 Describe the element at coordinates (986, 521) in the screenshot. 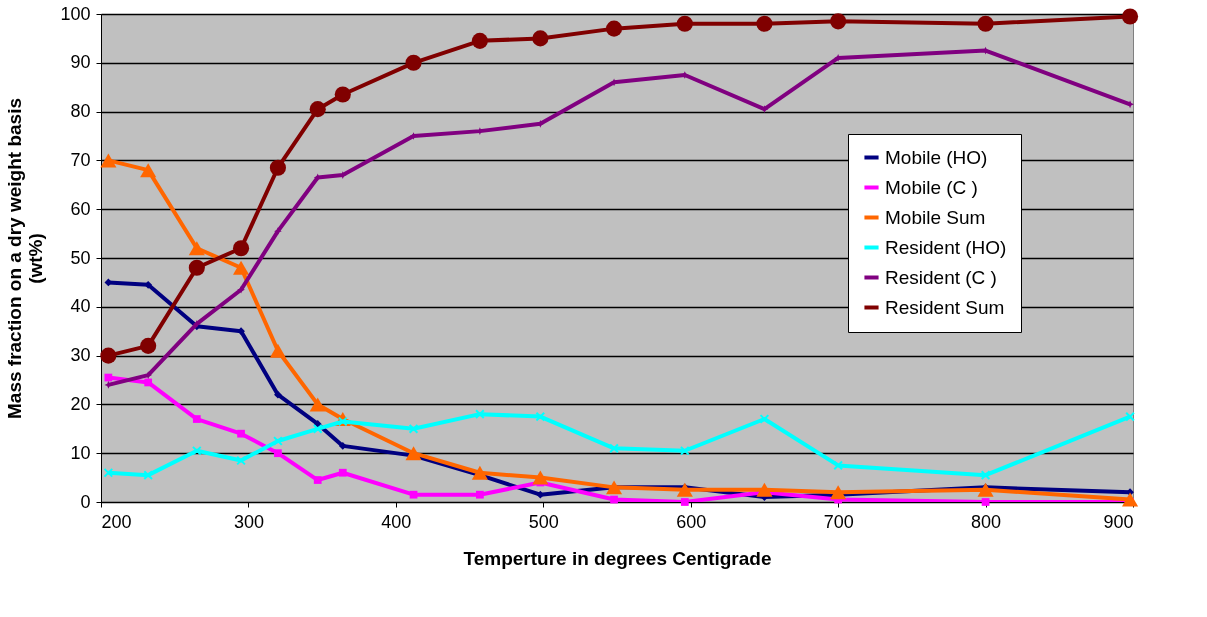

I see `x-tick-label: 800` at that location.